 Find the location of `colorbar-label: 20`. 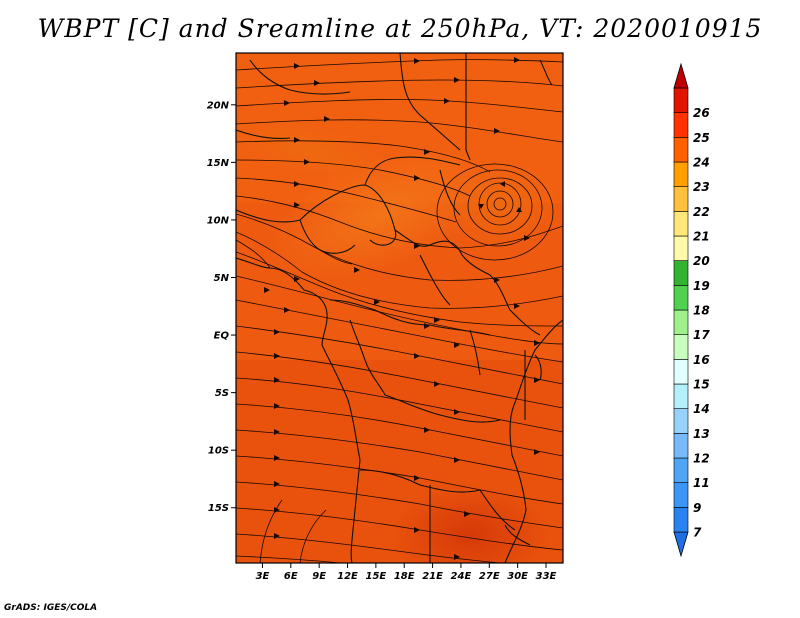

colorbar-label: 20 is located at coordinates (701, 261).